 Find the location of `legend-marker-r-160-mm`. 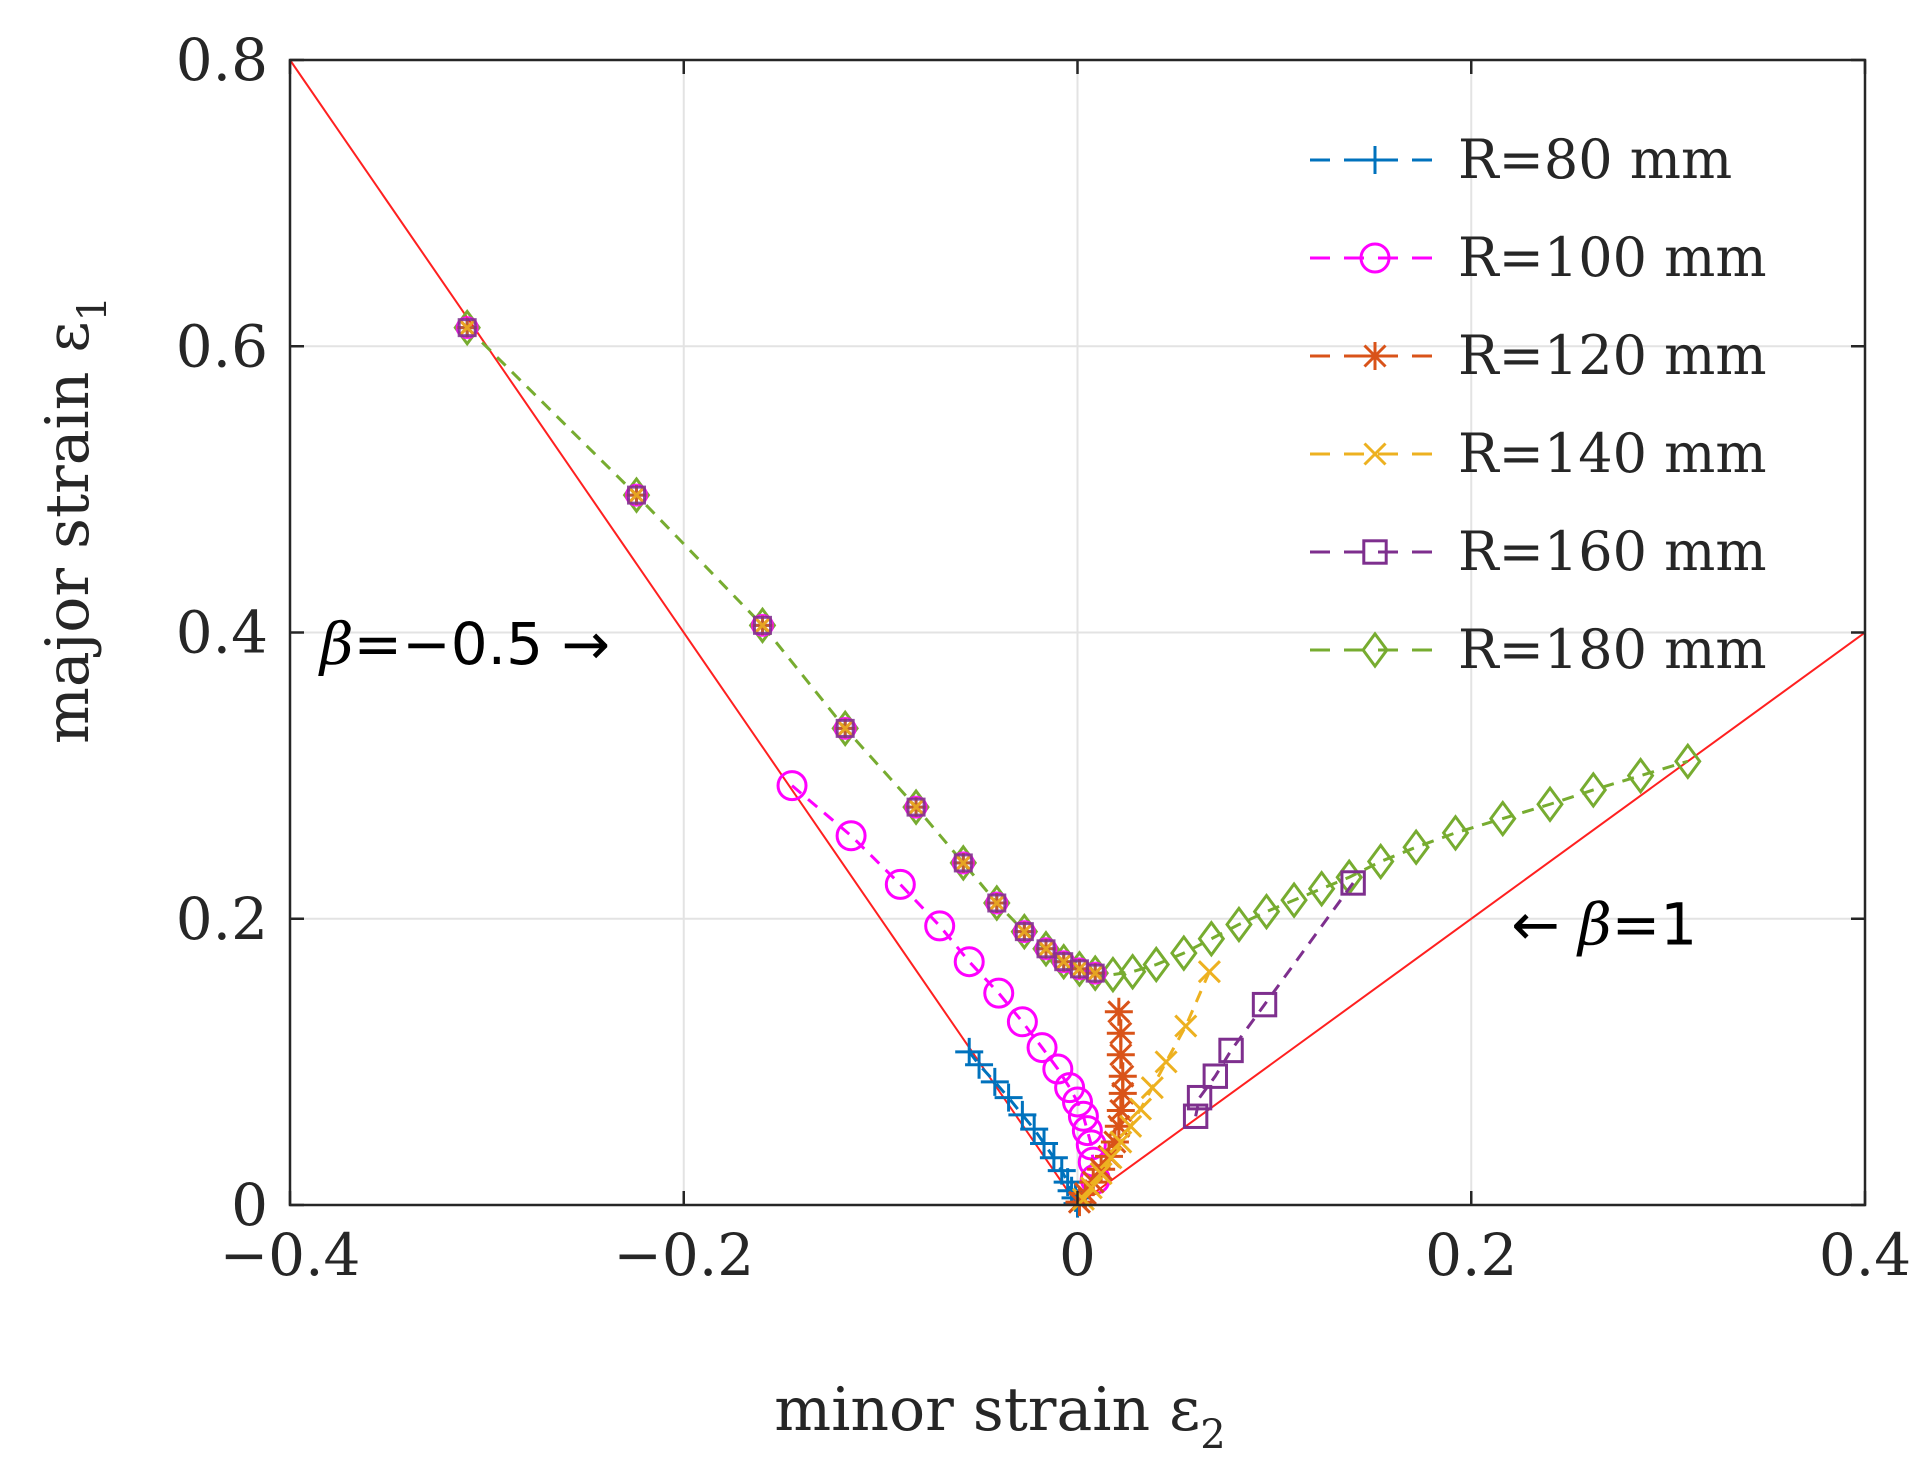

legend-marker-r-160-mm is located at coordinates (1375, 552).